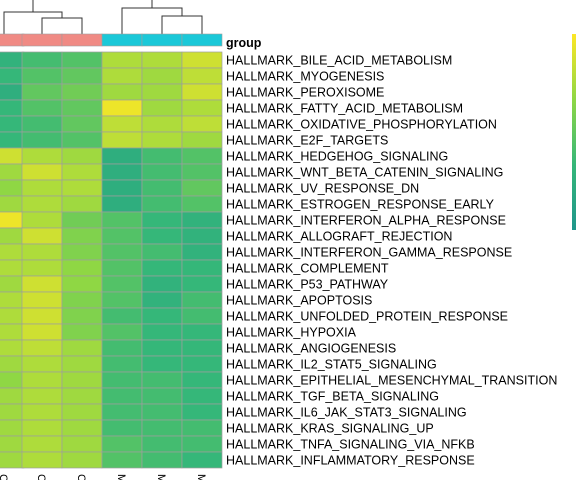 The height and width of the screenshot is (480, 576). What do you see at coordinates (350, 445) in the screenshot?
I see `row-label: HALLMARK_TNFA_SIGNALING_VIA_NFKB` at bounding box center [350, 445].